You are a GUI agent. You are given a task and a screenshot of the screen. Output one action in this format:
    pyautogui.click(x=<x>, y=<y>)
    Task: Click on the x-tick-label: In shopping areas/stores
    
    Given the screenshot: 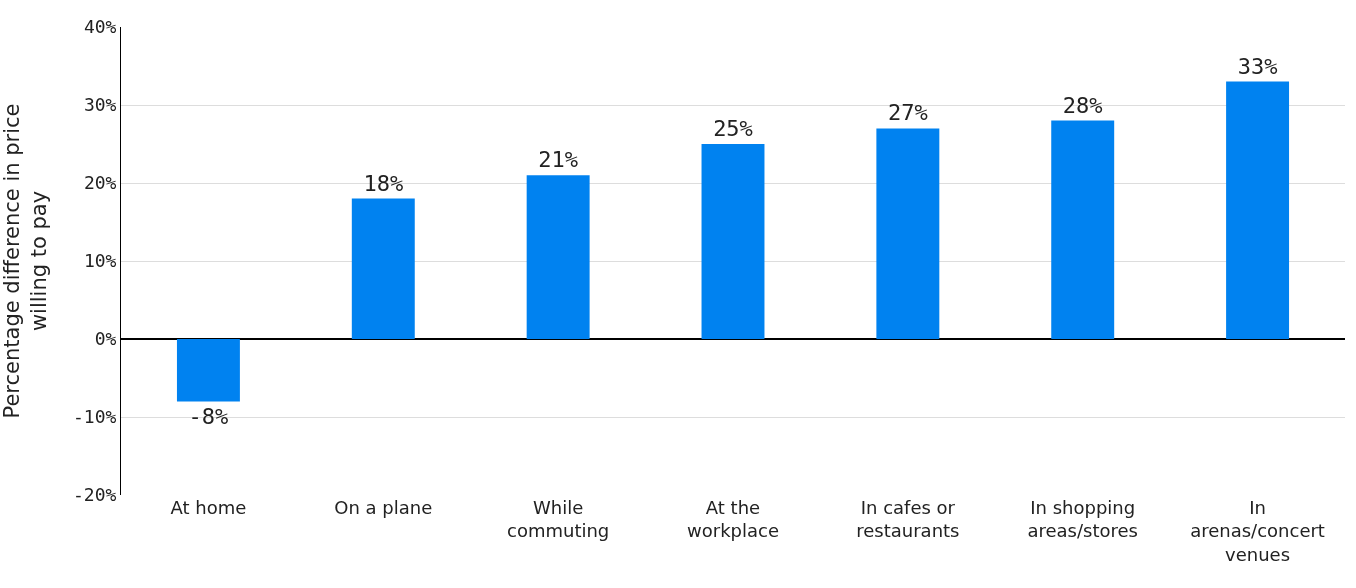 What is the action you would take?
    pyautogui.click(x=1082, y=519)
    